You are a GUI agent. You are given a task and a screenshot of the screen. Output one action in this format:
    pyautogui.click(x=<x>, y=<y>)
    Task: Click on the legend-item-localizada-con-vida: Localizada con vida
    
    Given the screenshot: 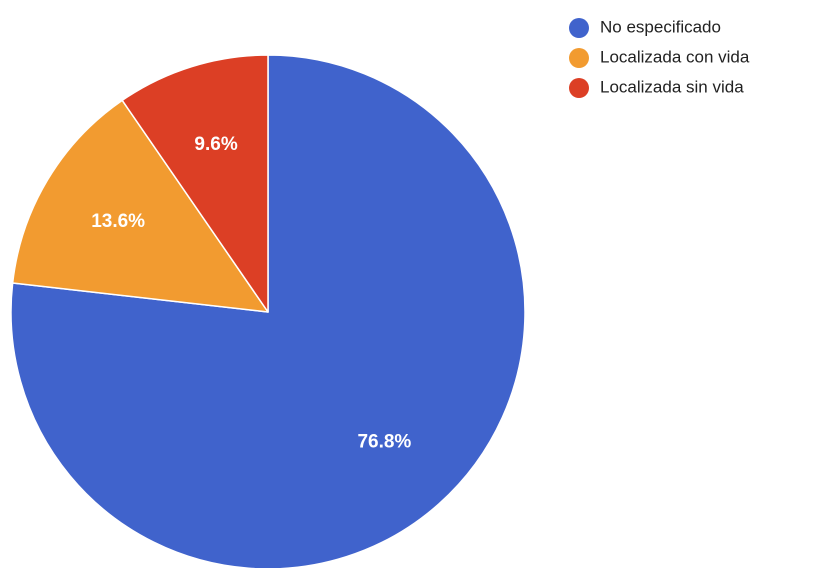 What is the action you would take?
    pyautogui.click(x=659, y=57)
    